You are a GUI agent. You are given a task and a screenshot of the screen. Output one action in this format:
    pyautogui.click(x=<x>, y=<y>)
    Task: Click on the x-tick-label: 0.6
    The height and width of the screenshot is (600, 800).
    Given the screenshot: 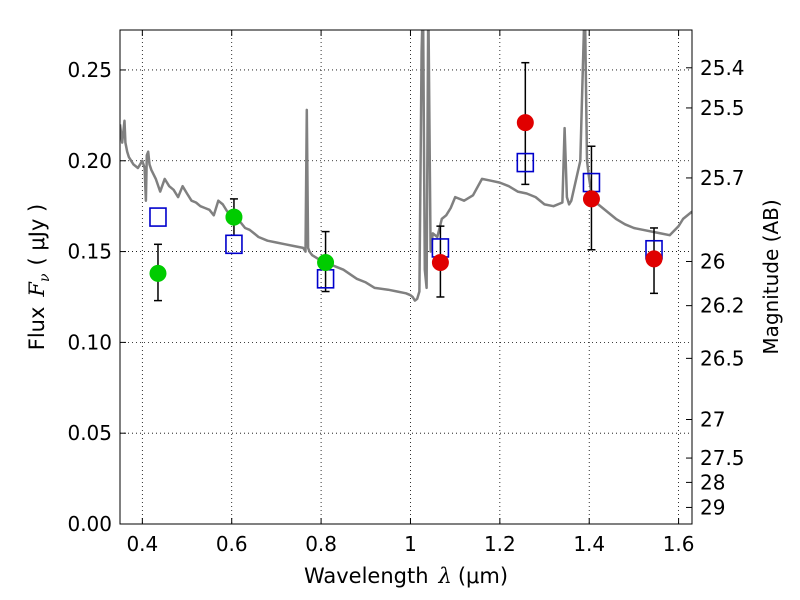 What is the action you would take?
    pyautogui.click(x=232, y=544)
    